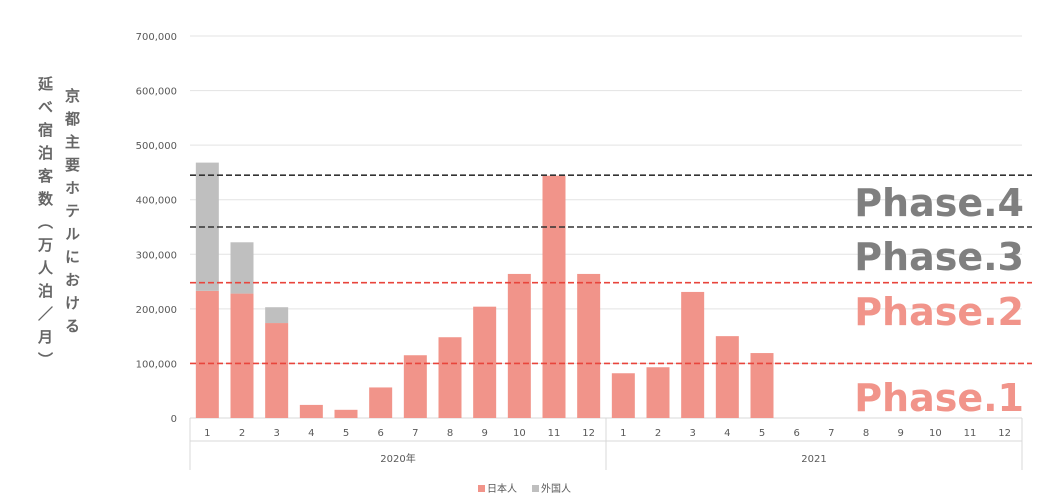 This screenshot has width=1060, height=501. Describe the element at coordinates (156, 201) in the screenshot. I see `y-tick-label: 400,000` at that location.